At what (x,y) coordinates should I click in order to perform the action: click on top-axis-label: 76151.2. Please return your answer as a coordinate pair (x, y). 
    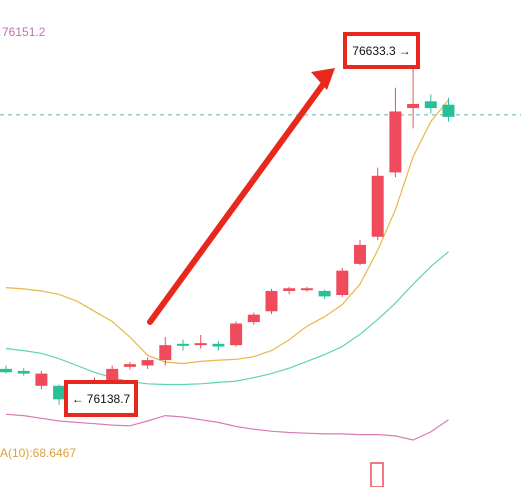
    Looking at the image, I should click on (24, 32).